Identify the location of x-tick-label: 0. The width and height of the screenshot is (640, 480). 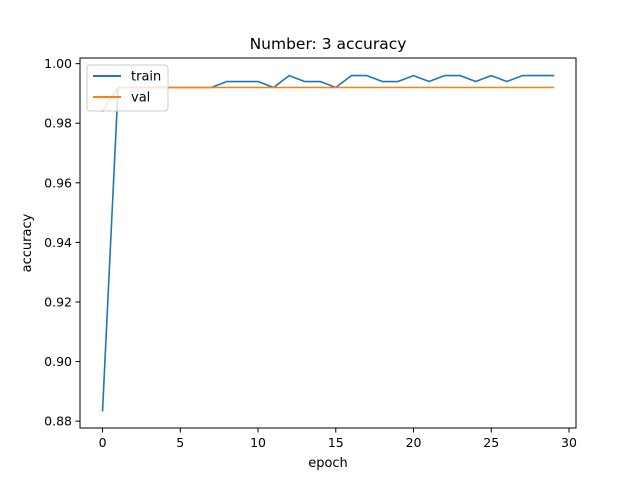
(103, 442).